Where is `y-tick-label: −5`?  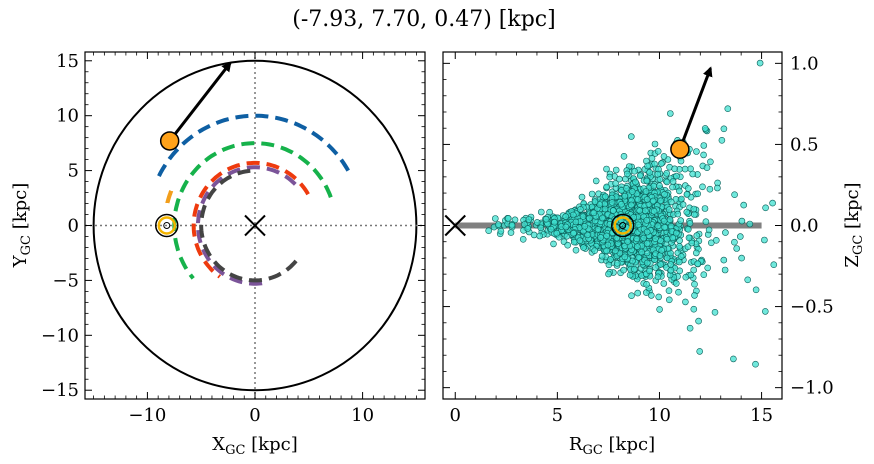 y-tick-label: −5 is located at coordinates (65, 280).